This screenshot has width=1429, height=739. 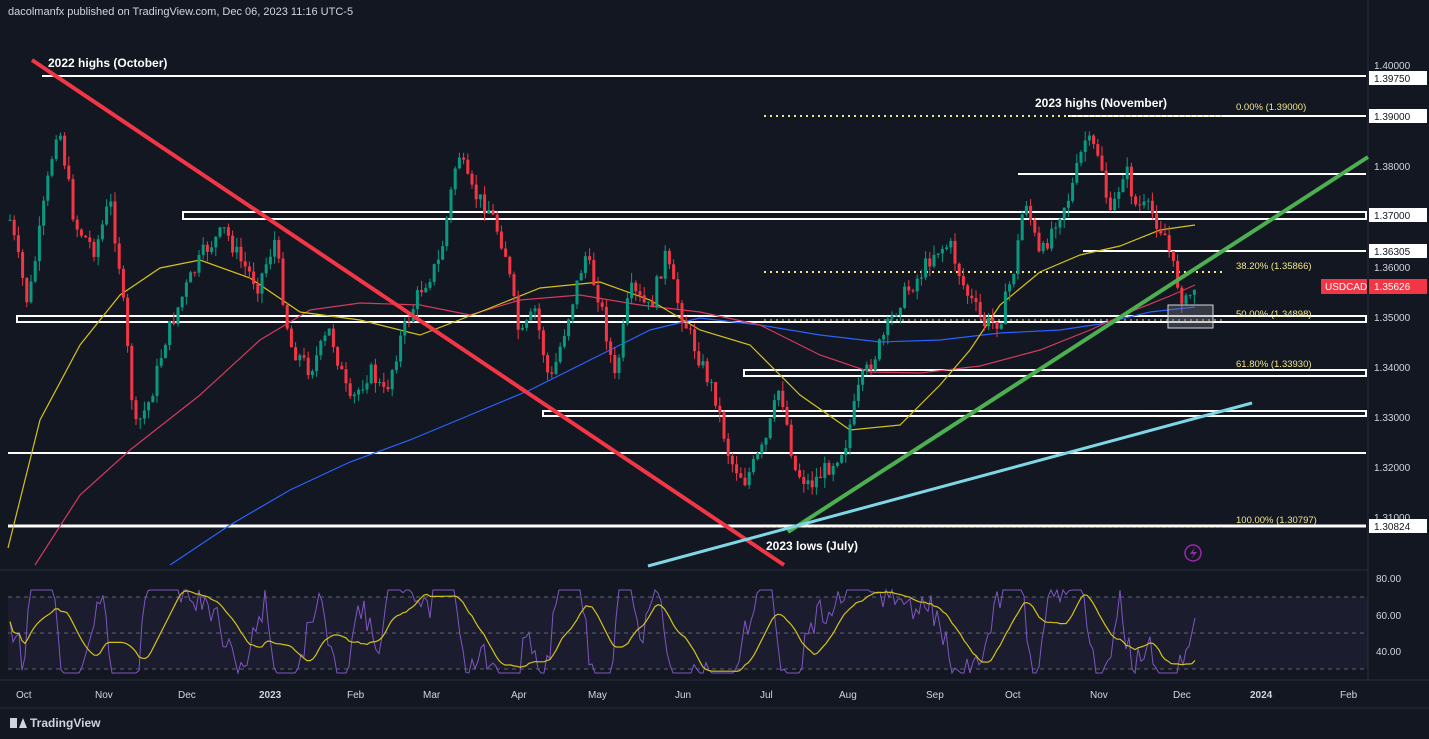 I want to click on last-price-tag, so click(x=1398, y=286).